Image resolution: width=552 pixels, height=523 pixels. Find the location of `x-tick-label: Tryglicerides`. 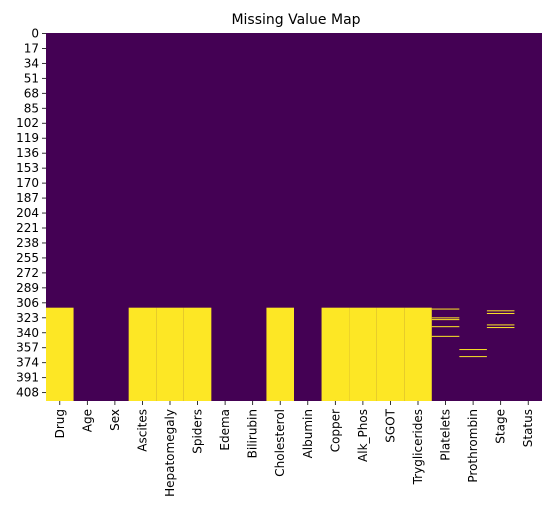

x-tick-label: Tryglicerides is located at coordinates (418, 447).